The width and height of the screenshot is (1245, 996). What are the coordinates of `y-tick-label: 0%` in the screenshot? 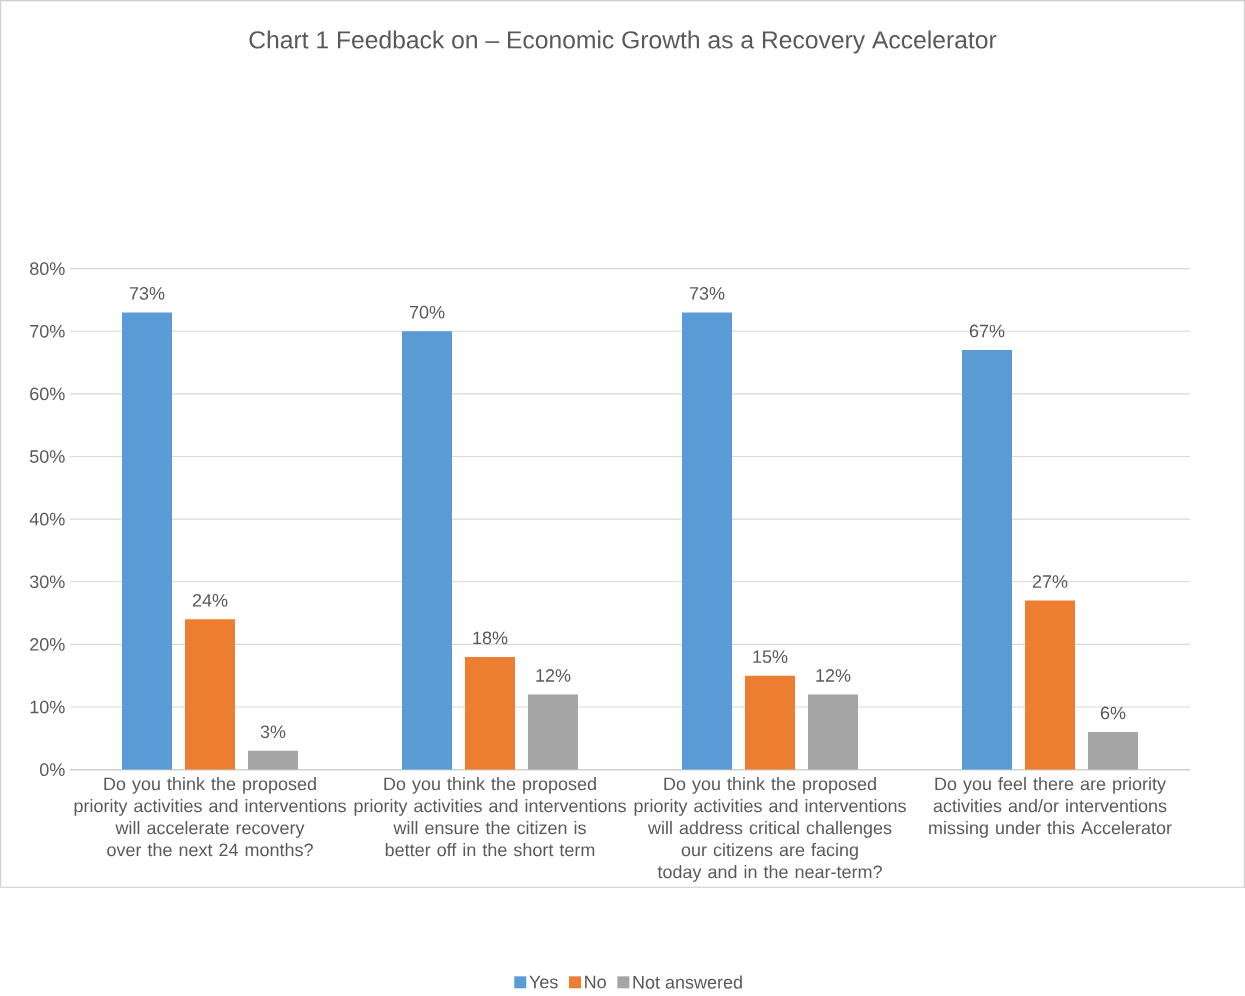 It's located at (52, 770).